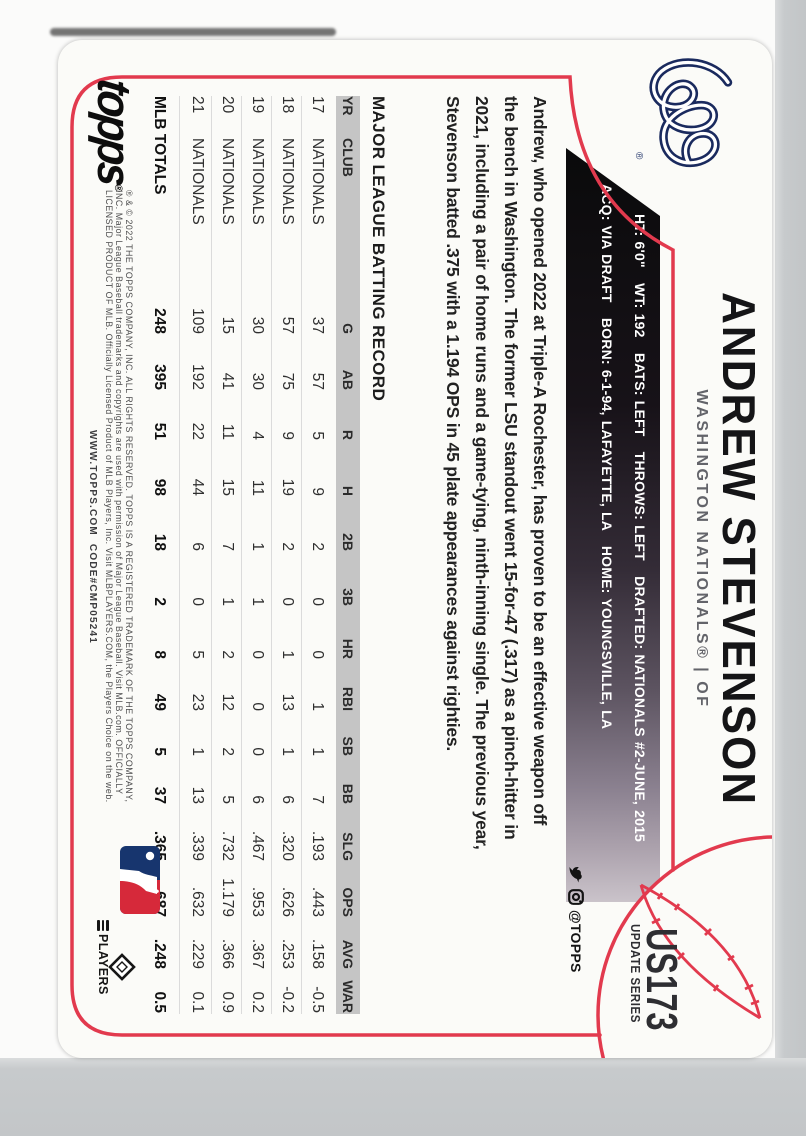 The height and width of the screenshot is (1136, 806). I want to click on col-header: G, so click(348, 328).